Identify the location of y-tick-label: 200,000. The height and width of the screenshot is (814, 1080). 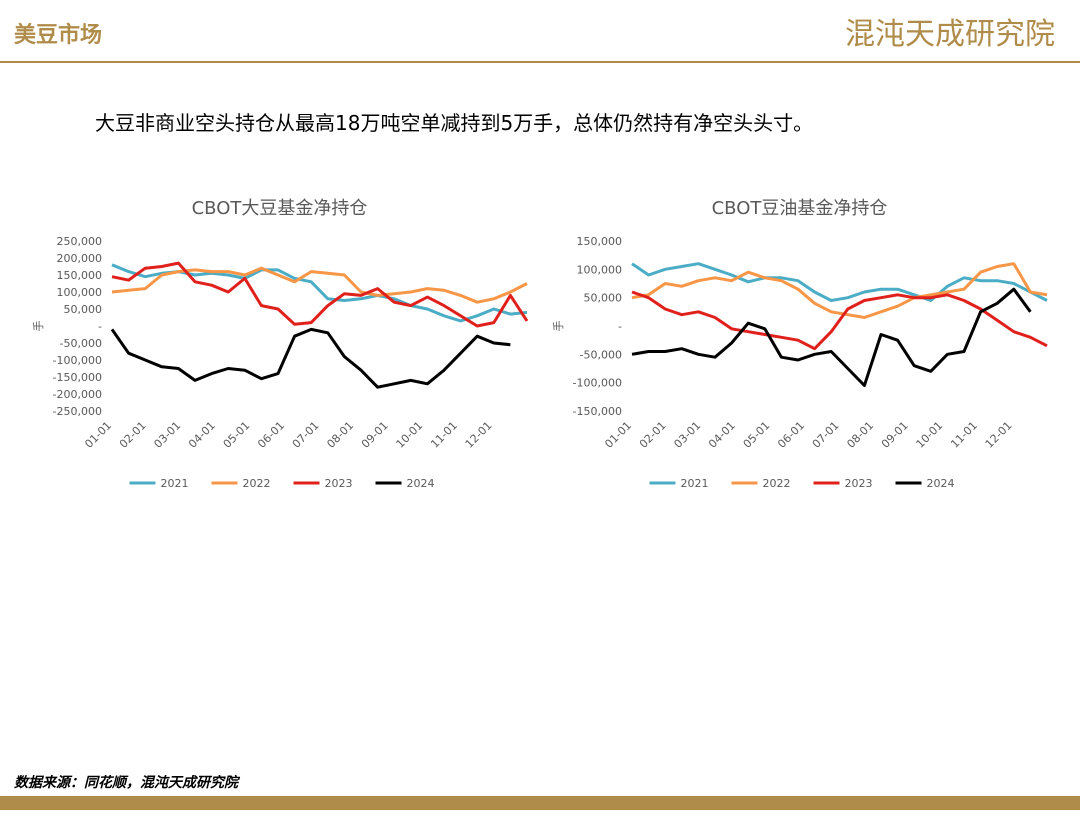
(80, 258).